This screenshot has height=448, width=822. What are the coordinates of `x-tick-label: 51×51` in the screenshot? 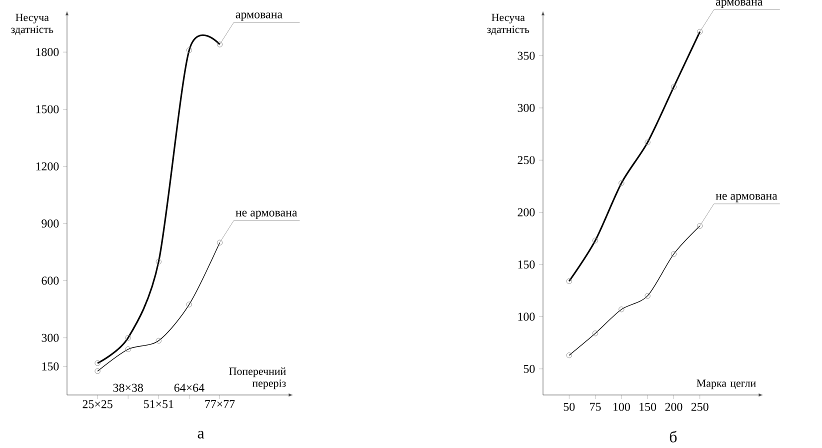 It's located at (159, 404).